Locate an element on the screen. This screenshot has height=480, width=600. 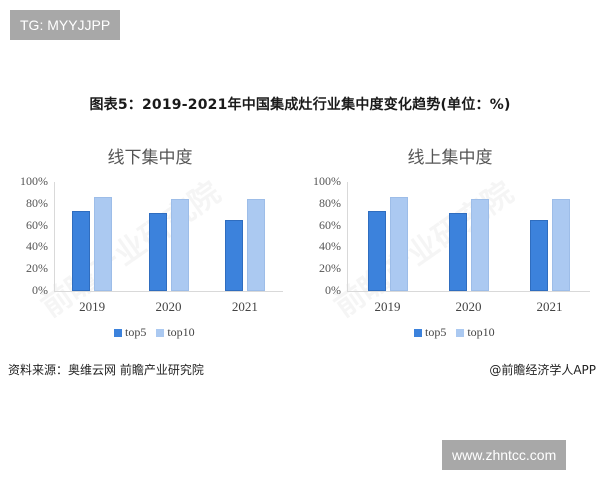
tg-badge: TG: MYYJJPP is located at coordinates (65, 25).